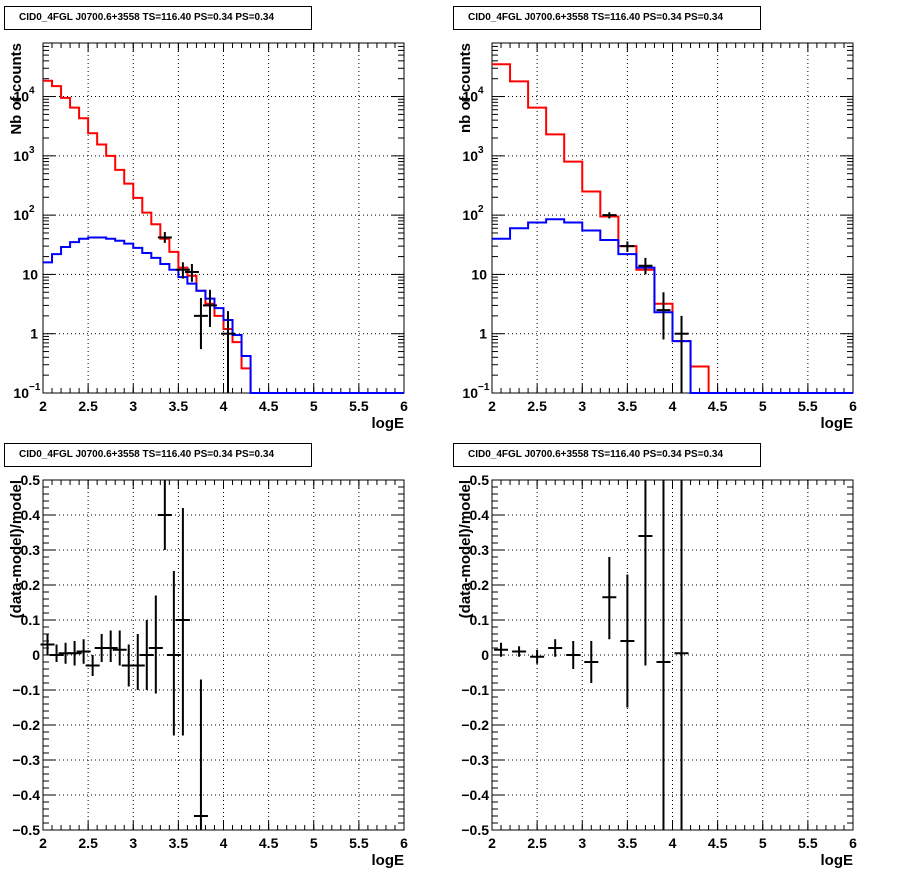 The width and height of the screenshot is (898, 875). What do you see at coordinates (475, 830) in the screenshot?
I see `y-tick-label: −0.5` at bounding box center [475, 830].